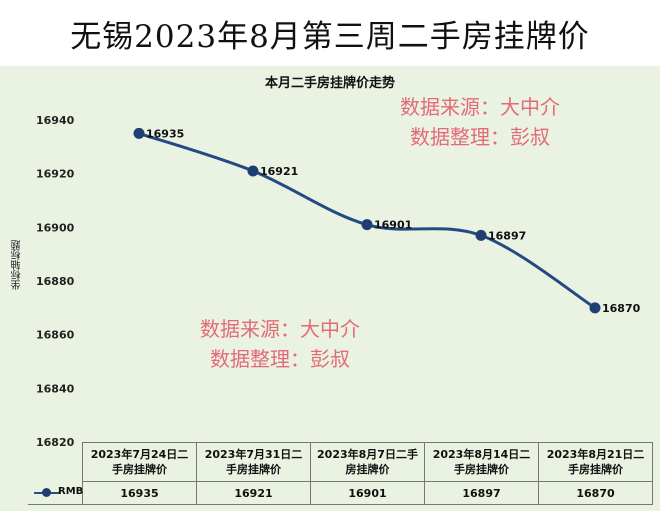 The image size is (660, 511). What do you see at coordinates (55, 442) in the screenshot?
I see `y-tick-label: 16820` at bounding box center [55, 442].